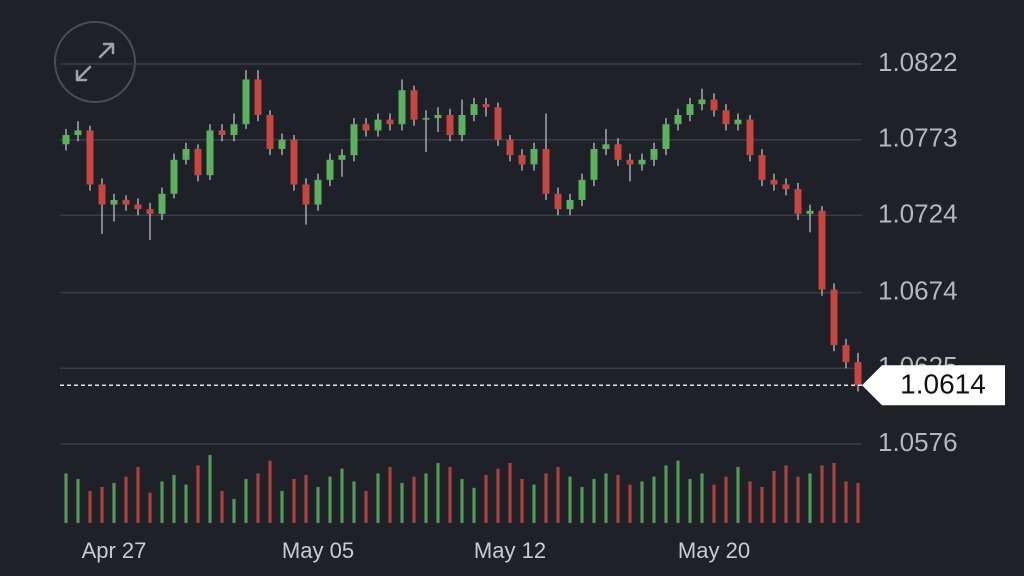 This screenshot has height=576, width=1024. I want to click on x-tick-label: Apr 27, so click(114, 550).